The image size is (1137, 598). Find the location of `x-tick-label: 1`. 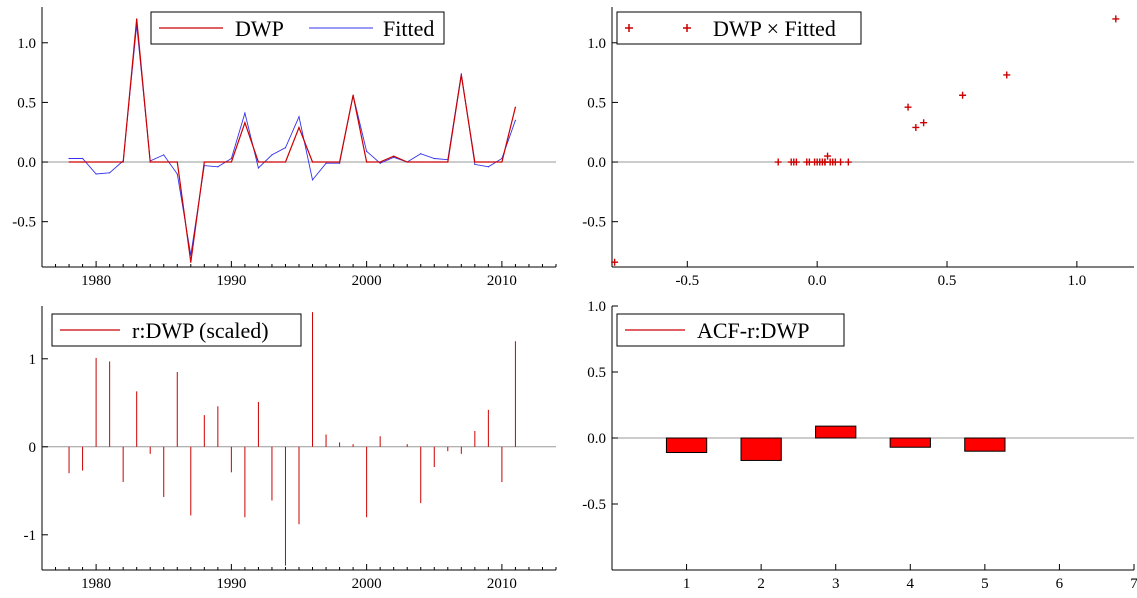

x-tick-label: 1 is located at coordinates (687, 584).